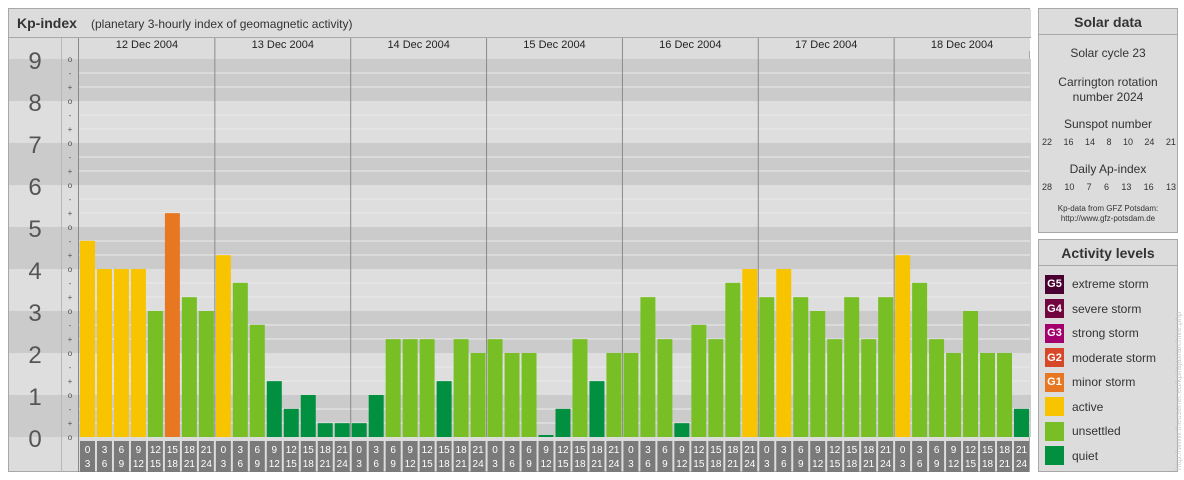  I want to click on legend-swatch, so click(1054, 431).